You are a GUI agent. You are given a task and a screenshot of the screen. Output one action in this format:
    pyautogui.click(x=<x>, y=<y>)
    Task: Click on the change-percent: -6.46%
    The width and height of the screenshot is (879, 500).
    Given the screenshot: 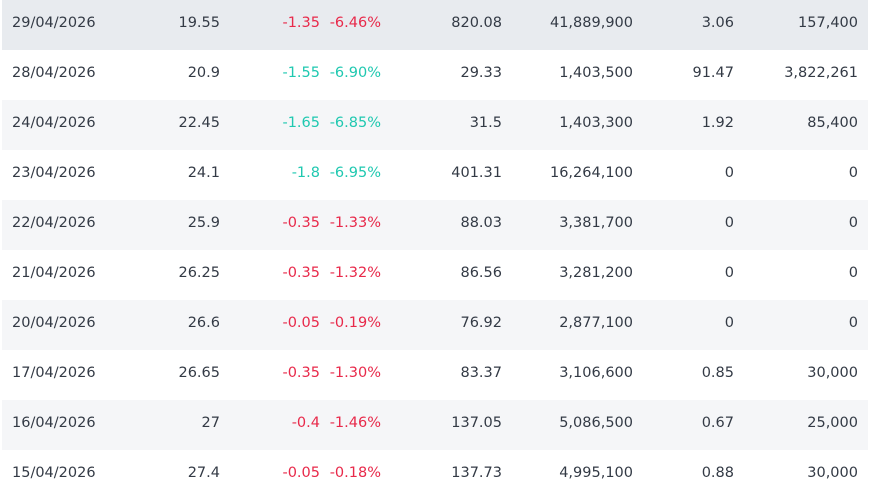 What is the action you would take?
    pyautogui.click(x=355, y=23)
    